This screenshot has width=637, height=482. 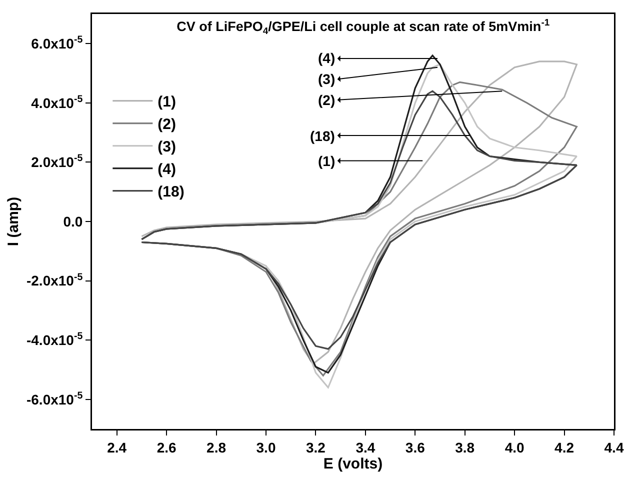 What do you see at coordinates (167, 102) in the screenshot?
I see `legend-label: (1)` at bounding box center [167, 102].